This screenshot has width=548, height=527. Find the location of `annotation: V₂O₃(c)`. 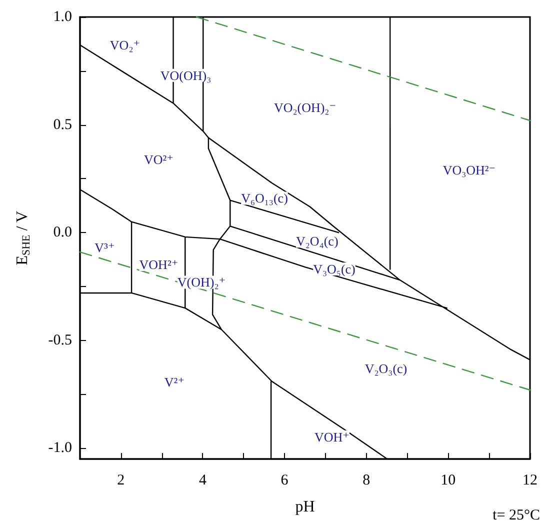

annotation: V₂O₃(c) is located at coordinates (386, 368).